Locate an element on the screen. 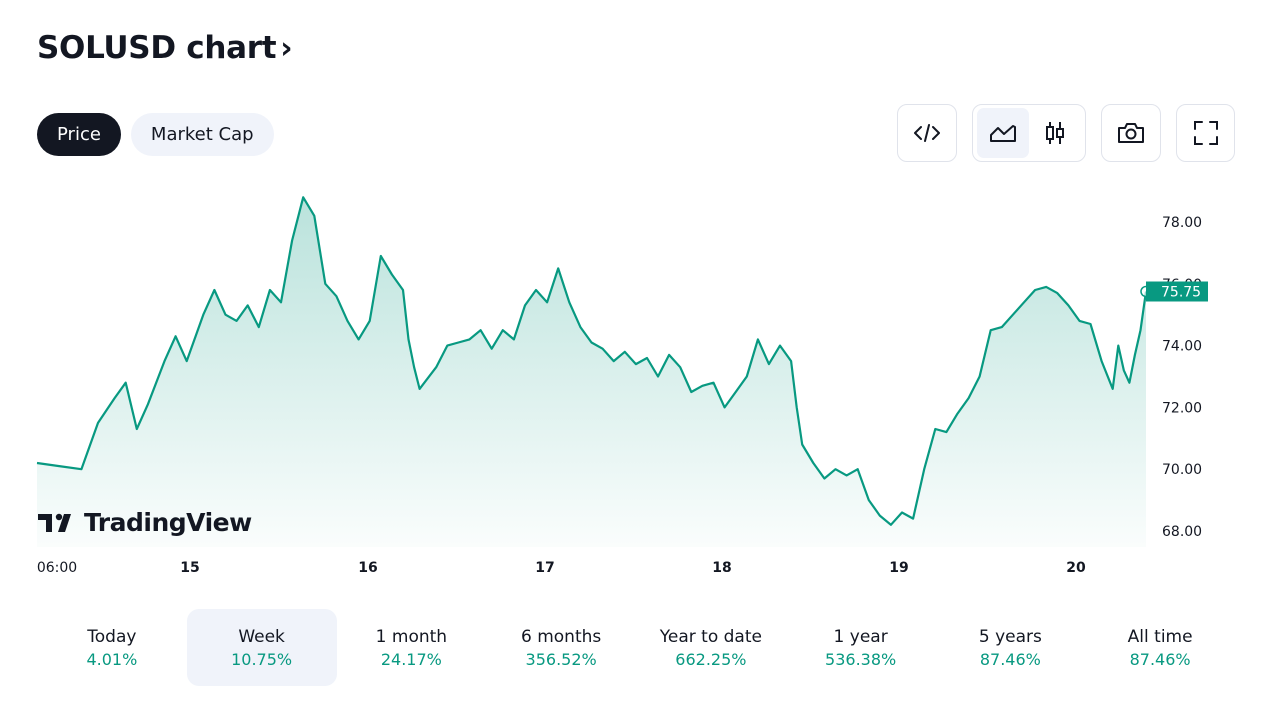  page-title: SOLUSD chart is located at coordinates (157, 48).